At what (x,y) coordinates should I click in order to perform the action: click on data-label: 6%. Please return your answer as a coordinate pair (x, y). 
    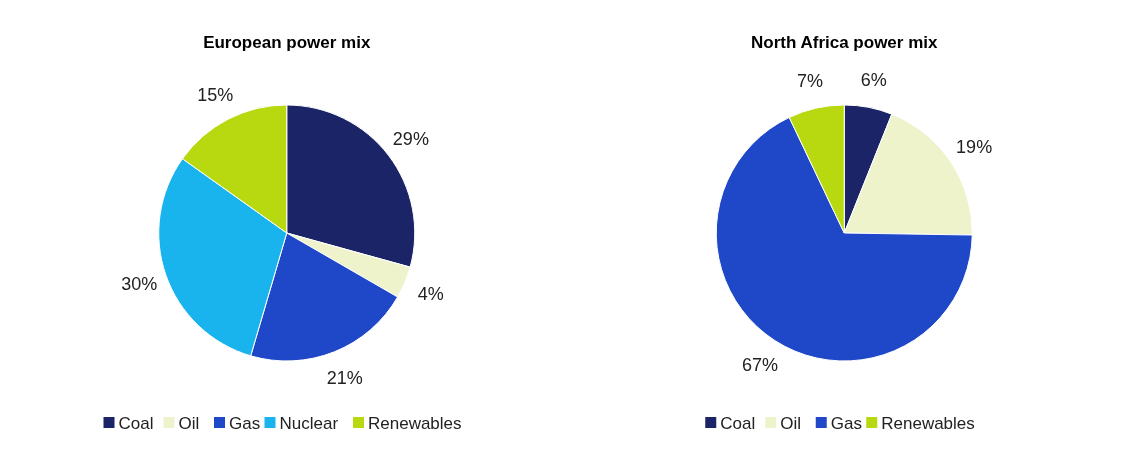
    Looking at the image, I should click on (873, 80).